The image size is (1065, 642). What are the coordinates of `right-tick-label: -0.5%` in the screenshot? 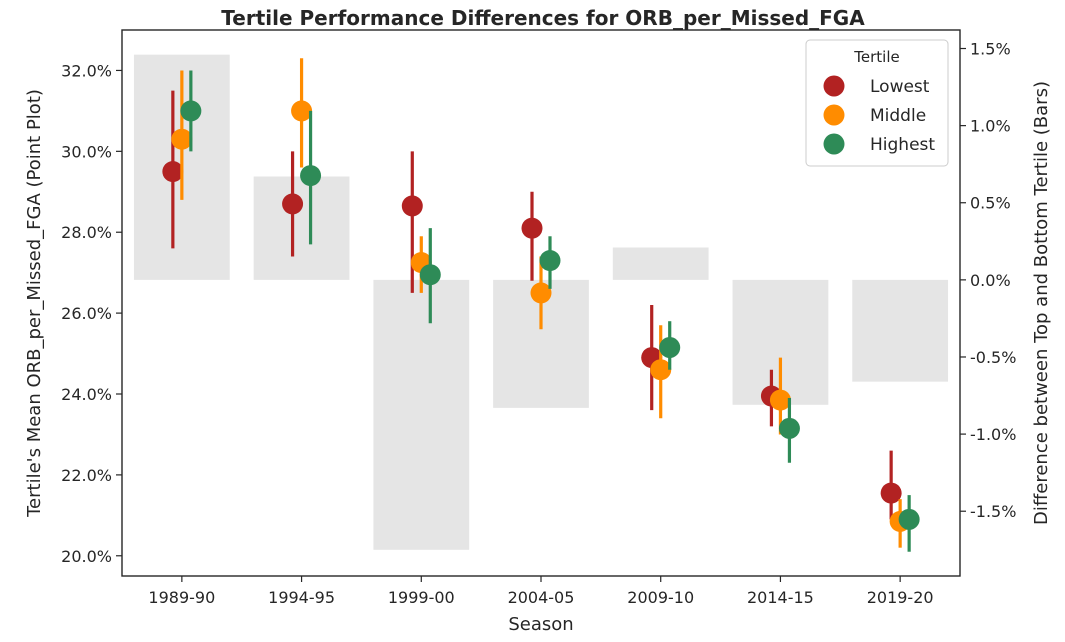 It's located at (993, 357).